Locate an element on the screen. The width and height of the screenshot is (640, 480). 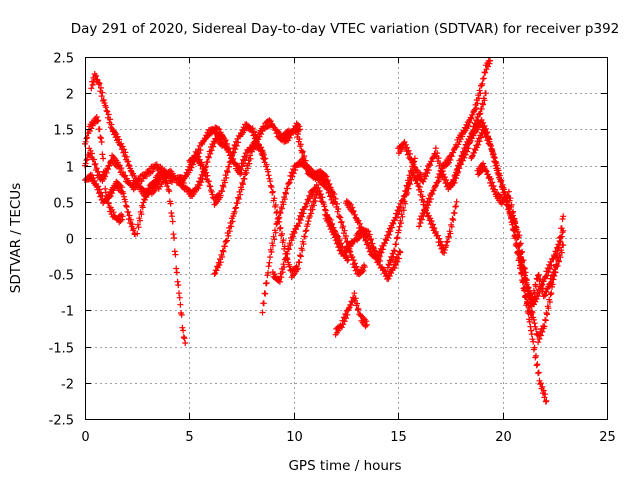
x-tick-label: 25 is located at coordinates (607, 437).